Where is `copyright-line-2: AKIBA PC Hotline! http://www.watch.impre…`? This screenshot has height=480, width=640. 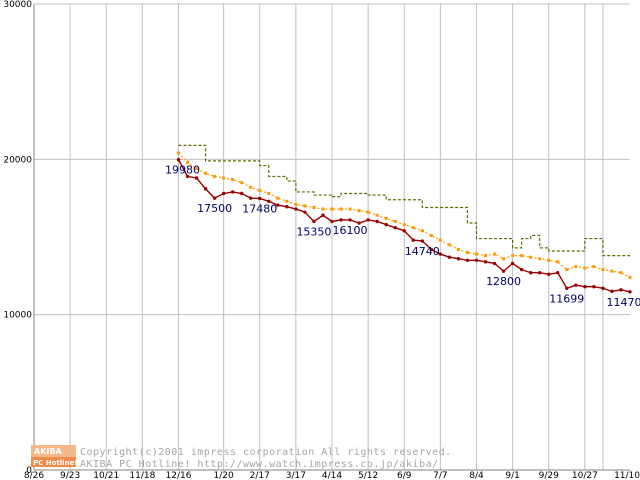 copyright-line-2: AKIBA PC Hotline! http://www.watch.impre… is located at coordinates (259, 464).